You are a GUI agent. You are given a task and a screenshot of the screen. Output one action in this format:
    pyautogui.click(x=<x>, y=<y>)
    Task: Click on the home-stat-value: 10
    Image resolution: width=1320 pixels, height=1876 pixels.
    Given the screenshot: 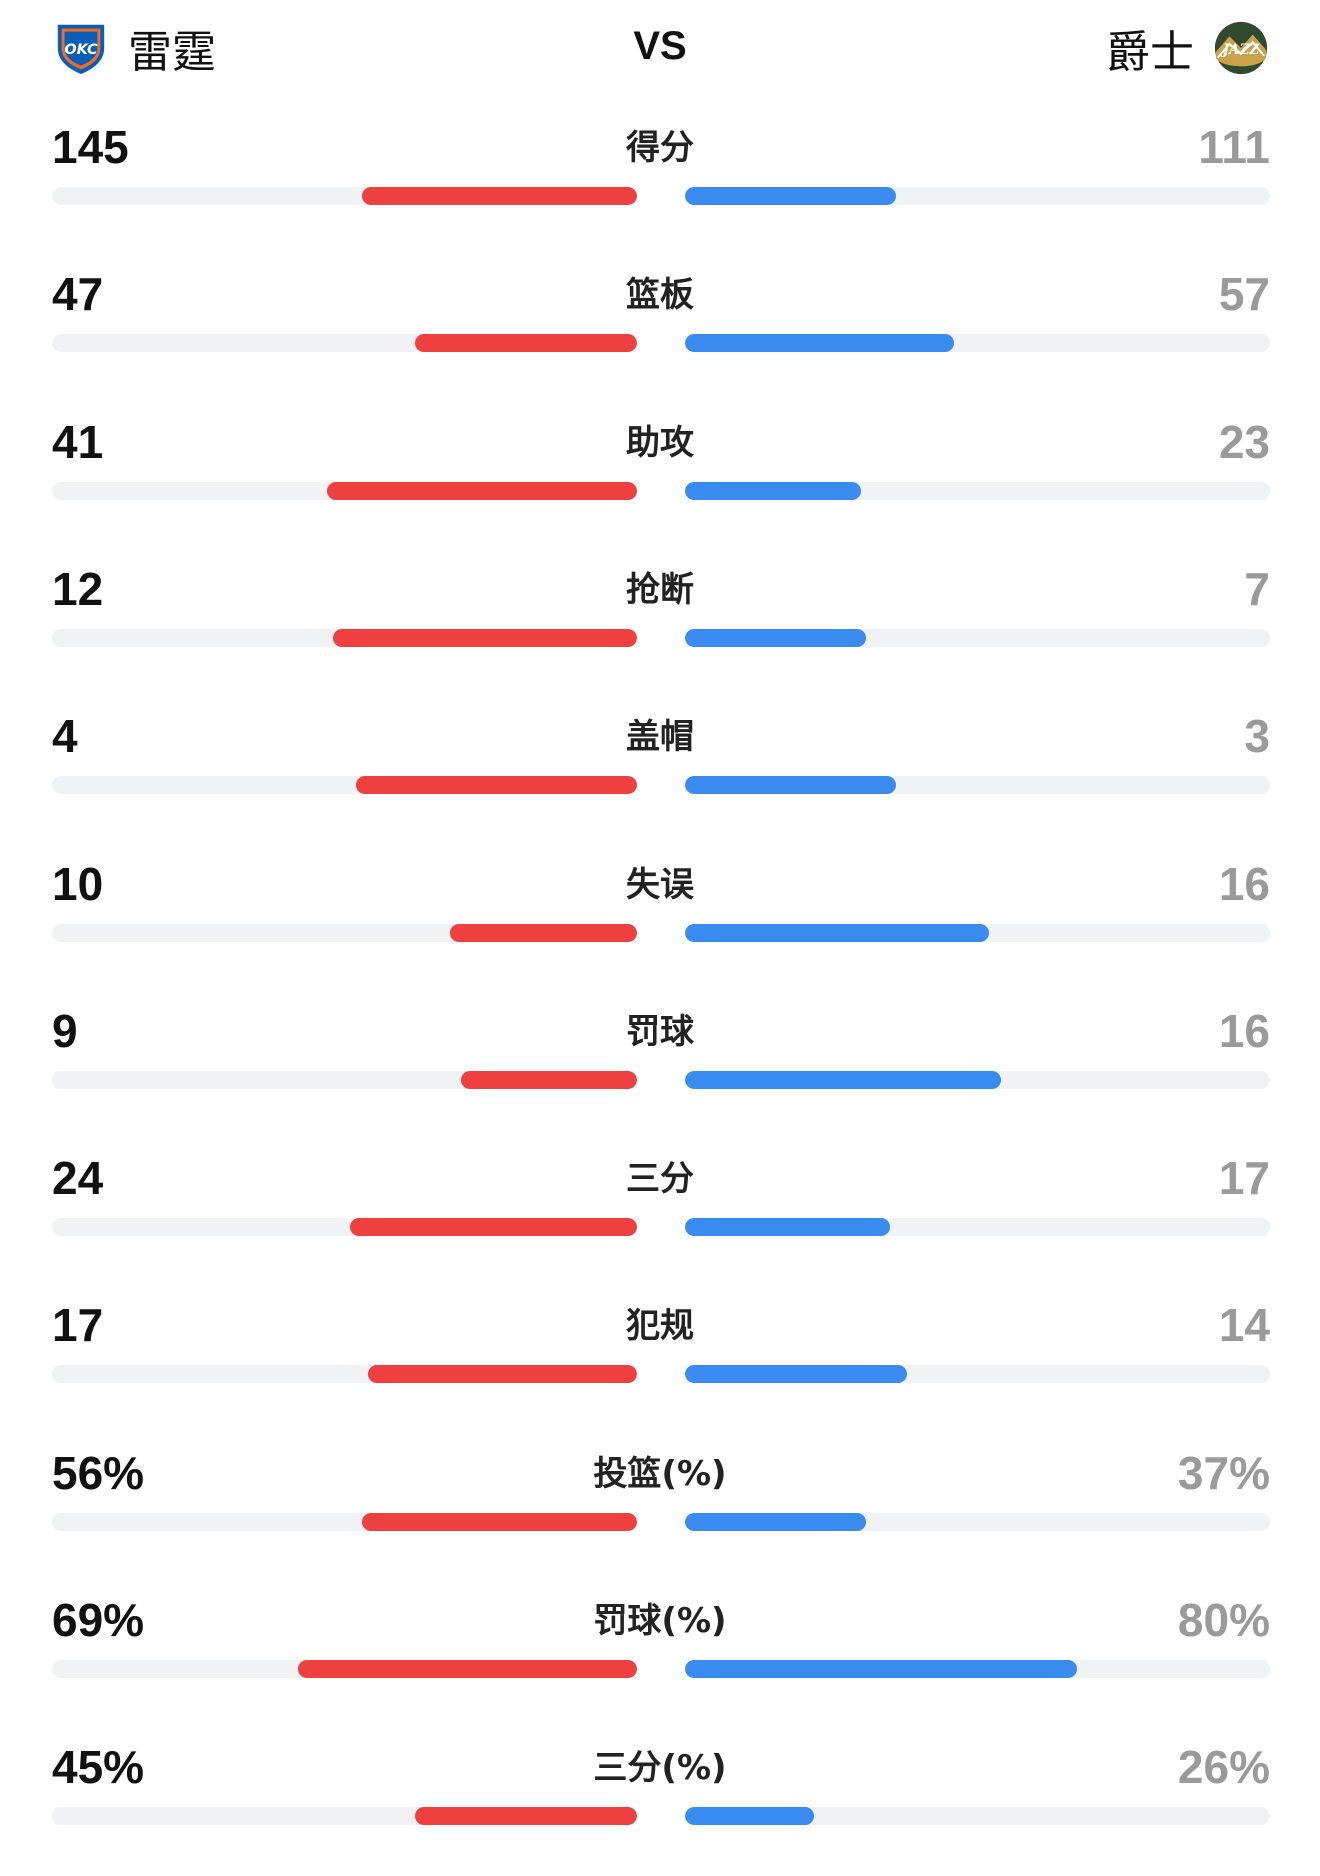 What is the action you would take?
    pyautogui.click(x=78, y=883)
    